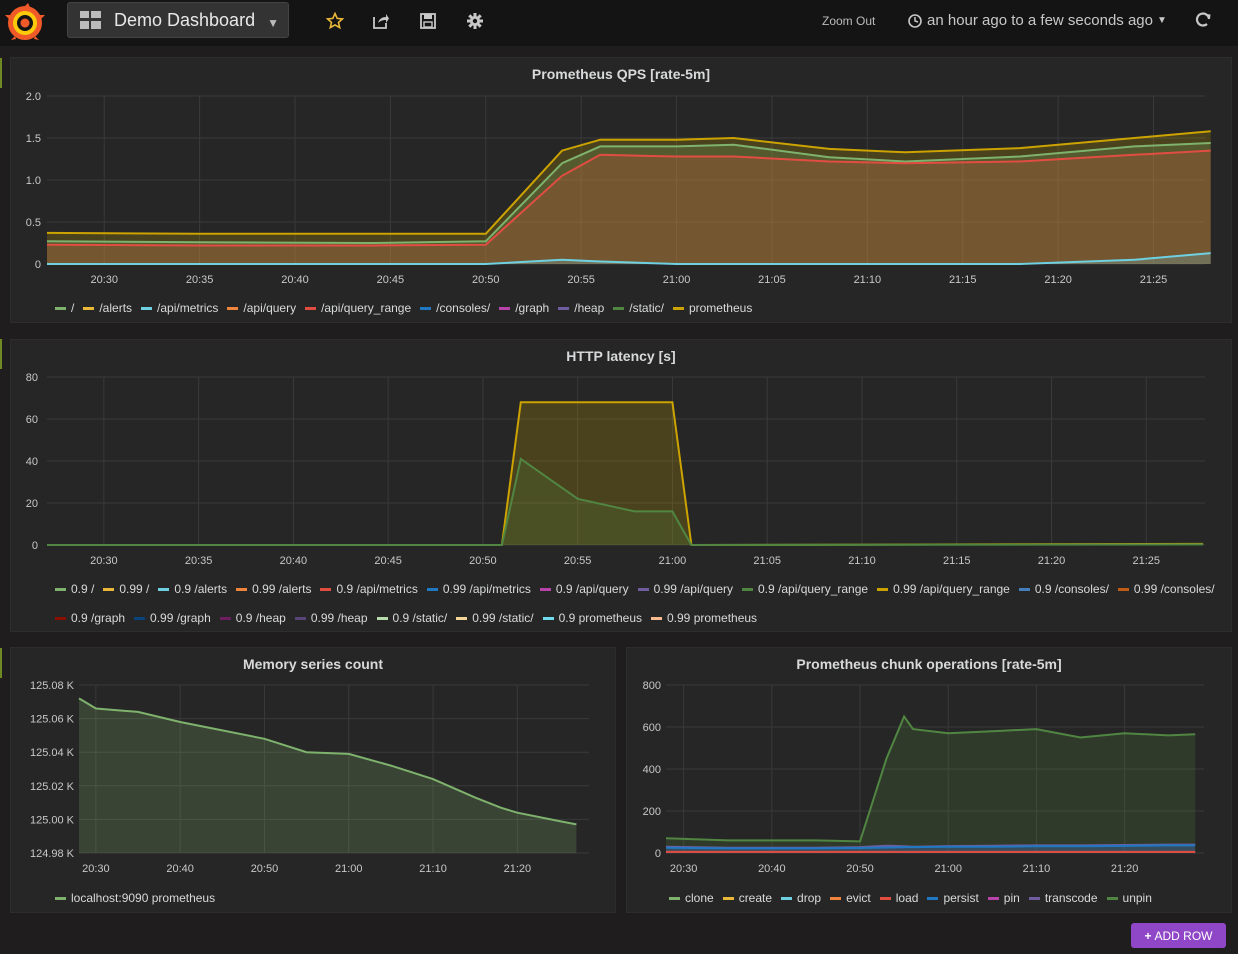 This screenshot has height=954, width=1238. What do you see at coordinates (813, 589) in the screenshot?
I see `legend-label: 0.9 /api/query_range` at bounding box center [813, 589].